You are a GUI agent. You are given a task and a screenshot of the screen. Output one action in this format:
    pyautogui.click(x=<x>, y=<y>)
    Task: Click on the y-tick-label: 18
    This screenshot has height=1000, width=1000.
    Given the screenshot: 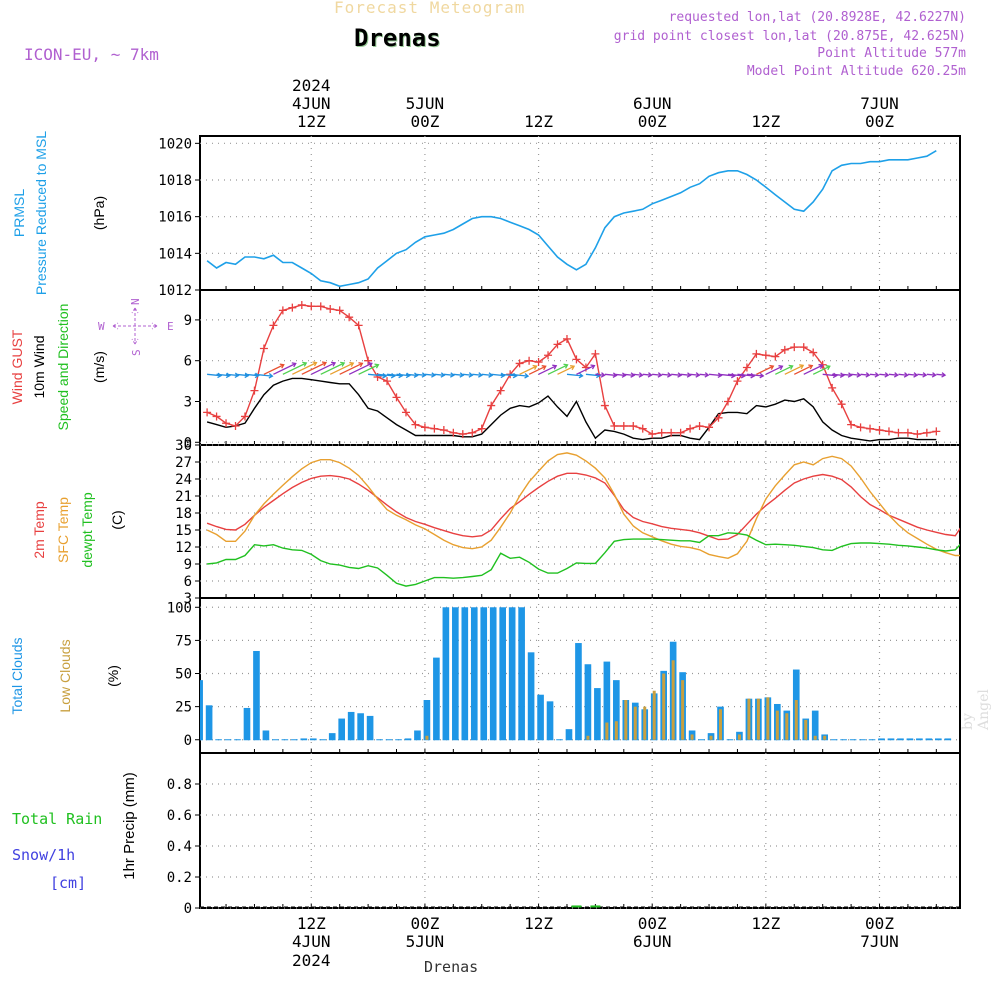 What is the action you would take?
    pyautogui.click(x=183, y=514)
    